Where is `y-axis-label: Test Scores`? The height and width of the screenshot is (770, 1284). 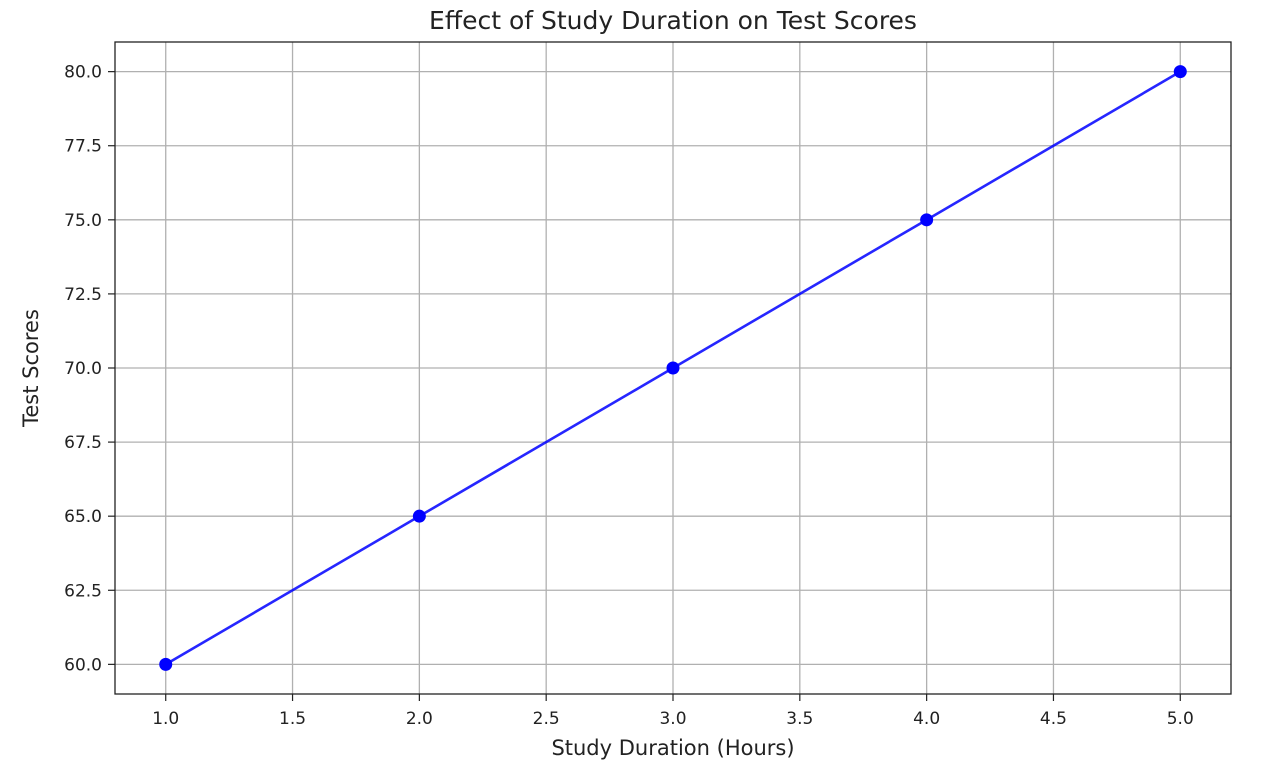
y-axis-label: Test Scores is located at coordinates (31, 368).